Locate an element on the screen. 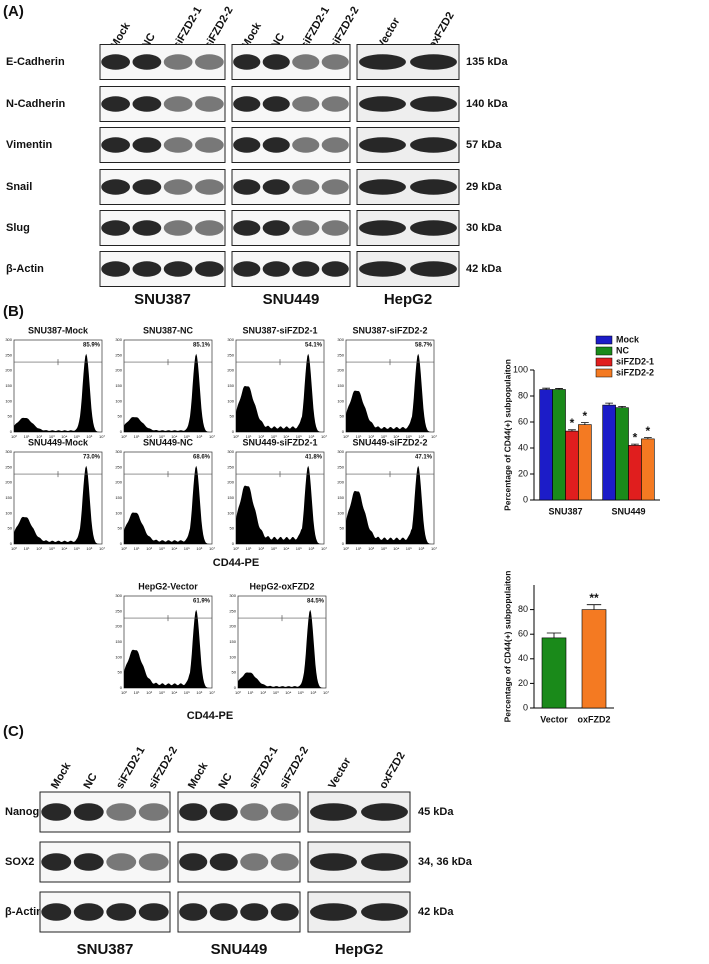  histogram-x-tick: 10³ is located at coordinates (274, 436).